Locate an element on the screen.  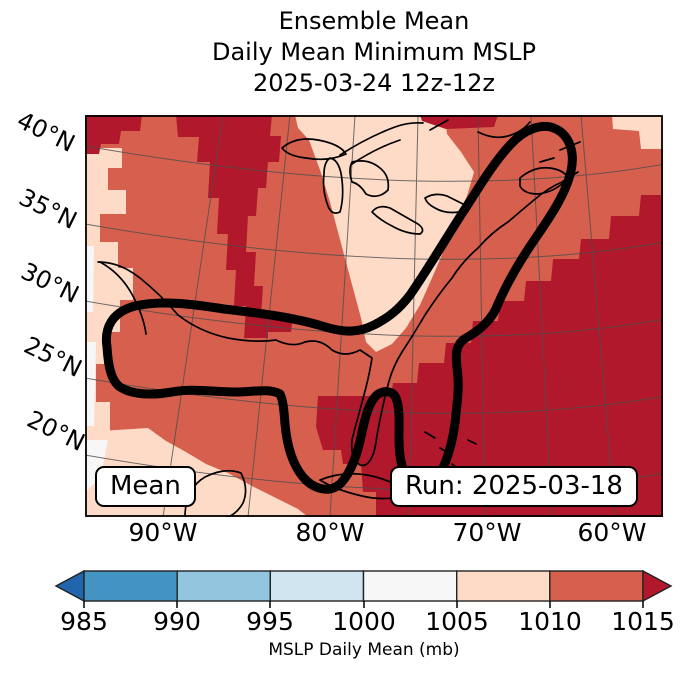
lat-tick-35n: 35°N is located at coordinates (48, 209).